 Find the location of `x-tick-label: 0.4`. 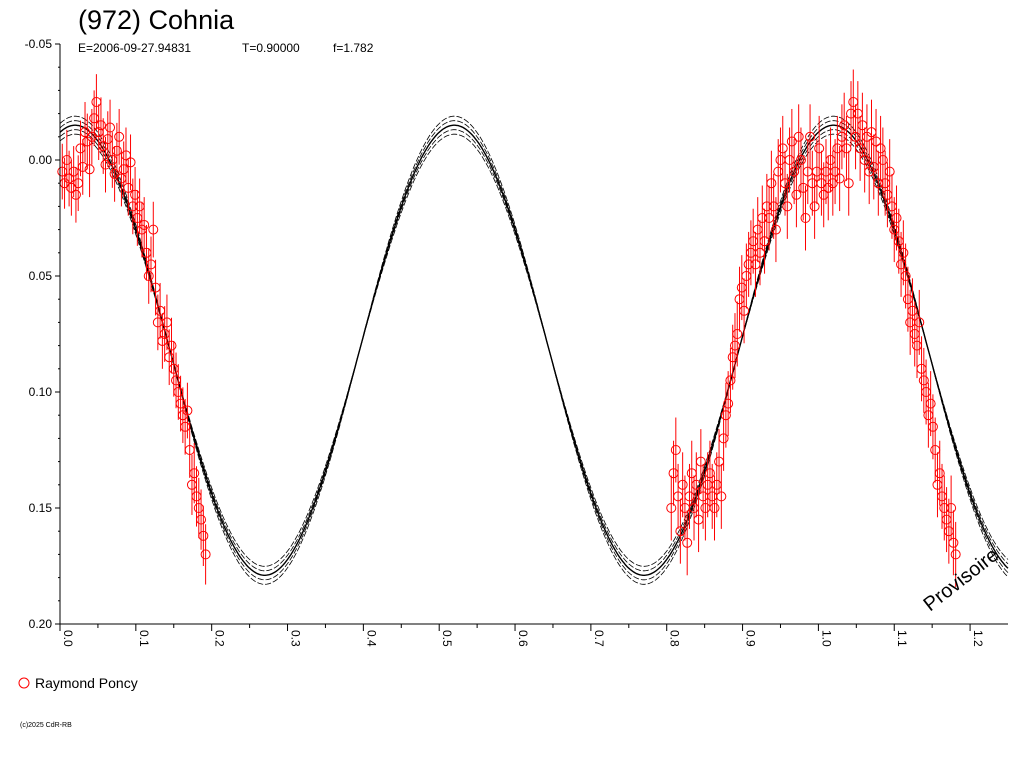

x-tick-label: 0.4 is located at coordinates (371, 638).